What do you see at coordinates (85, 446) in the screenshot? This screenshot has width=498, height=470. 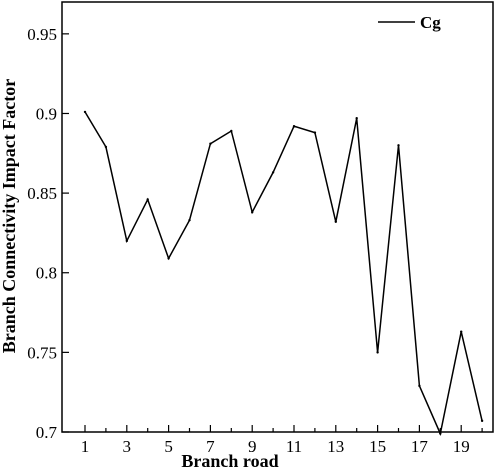 I see `x-tick-label: 1` at bounding box center [85, 446].